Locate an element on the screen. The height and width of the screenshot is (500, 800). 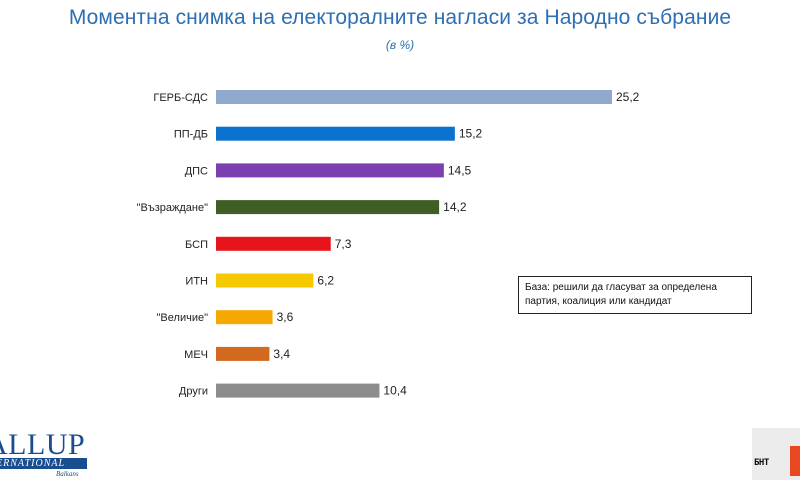
category-label: "Величие" is located at coordinates (183, 318).